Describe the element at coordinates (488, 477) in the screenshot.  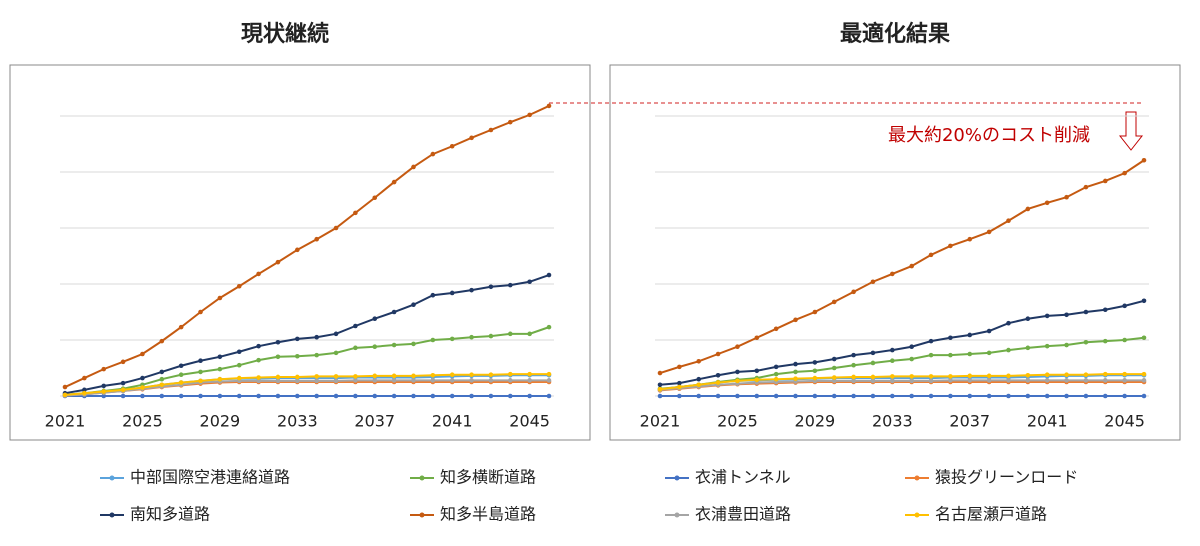
I see `legend-label: 知多横断道路` at that location.